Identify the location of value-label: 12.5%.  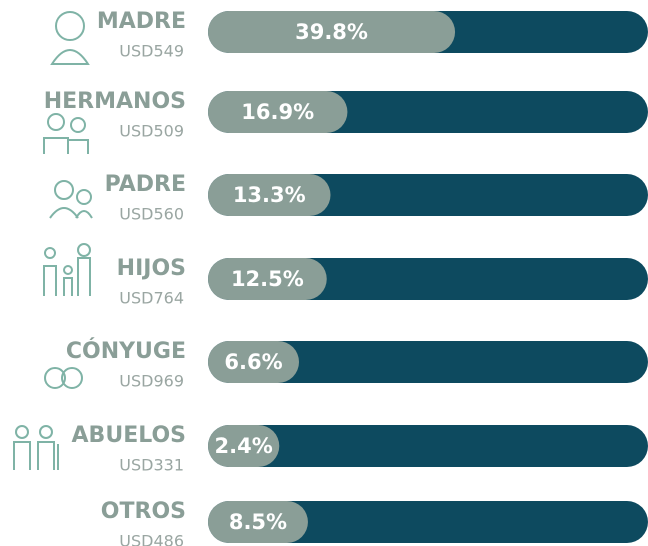
(267, 279).